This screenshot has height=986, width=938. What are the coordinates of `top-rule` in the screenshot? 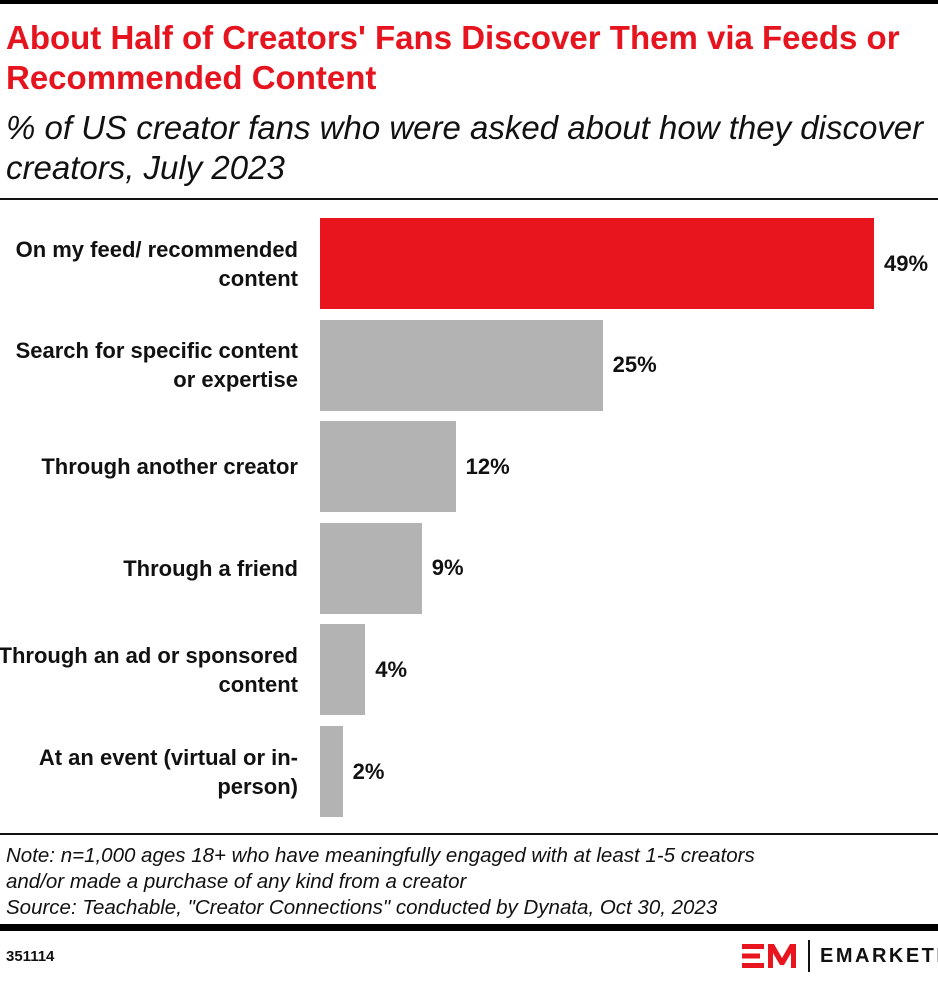 It's located at (469, 2).